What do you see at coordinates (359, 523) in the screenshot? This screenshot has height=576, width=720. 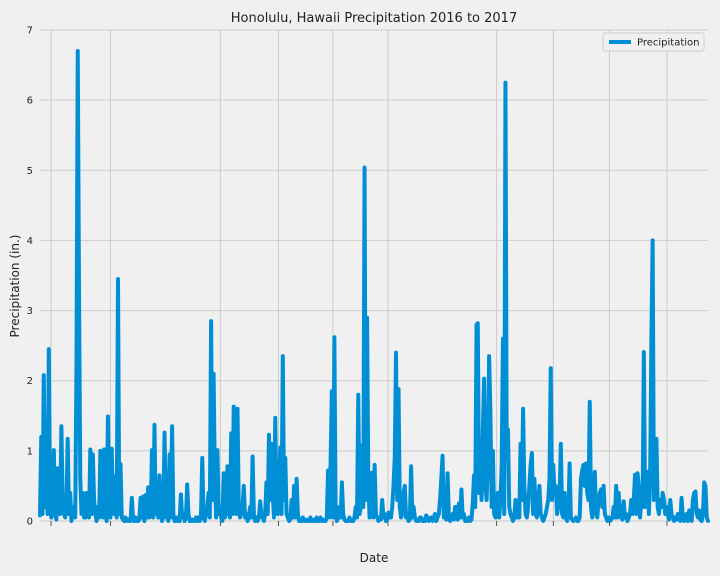 I see `x-tick-marks` at bounding box center [359, 523].